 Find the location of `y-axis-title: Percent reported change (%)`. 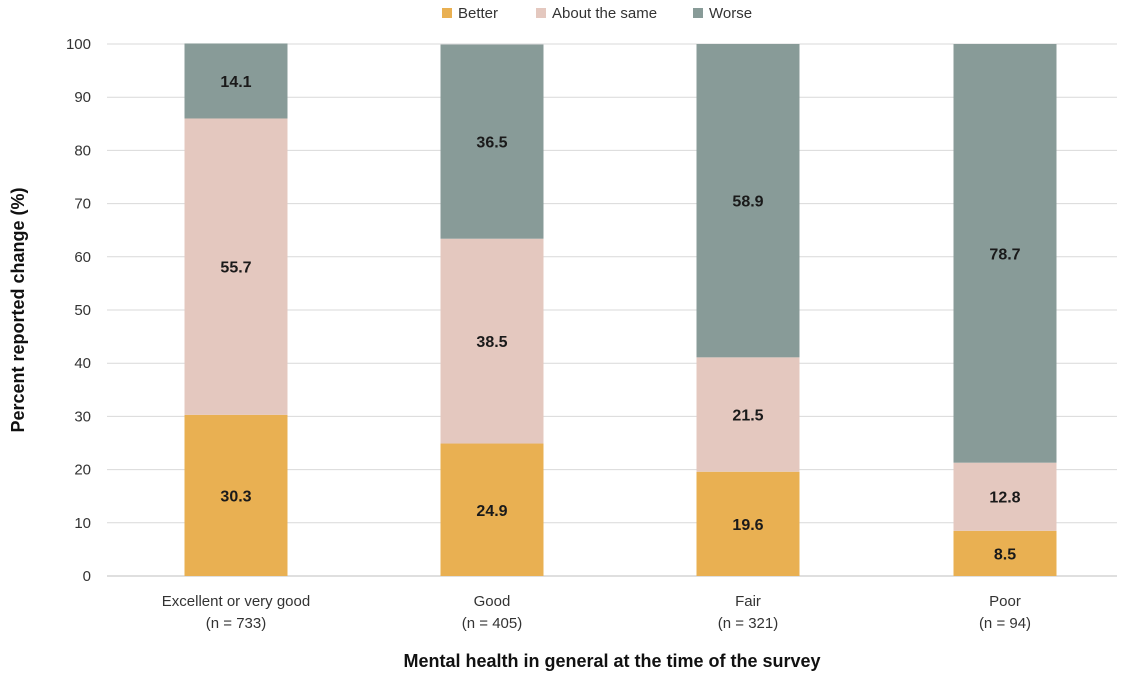

y-axis-title: Percent reported change (%) is located at coordinates (18, 309).